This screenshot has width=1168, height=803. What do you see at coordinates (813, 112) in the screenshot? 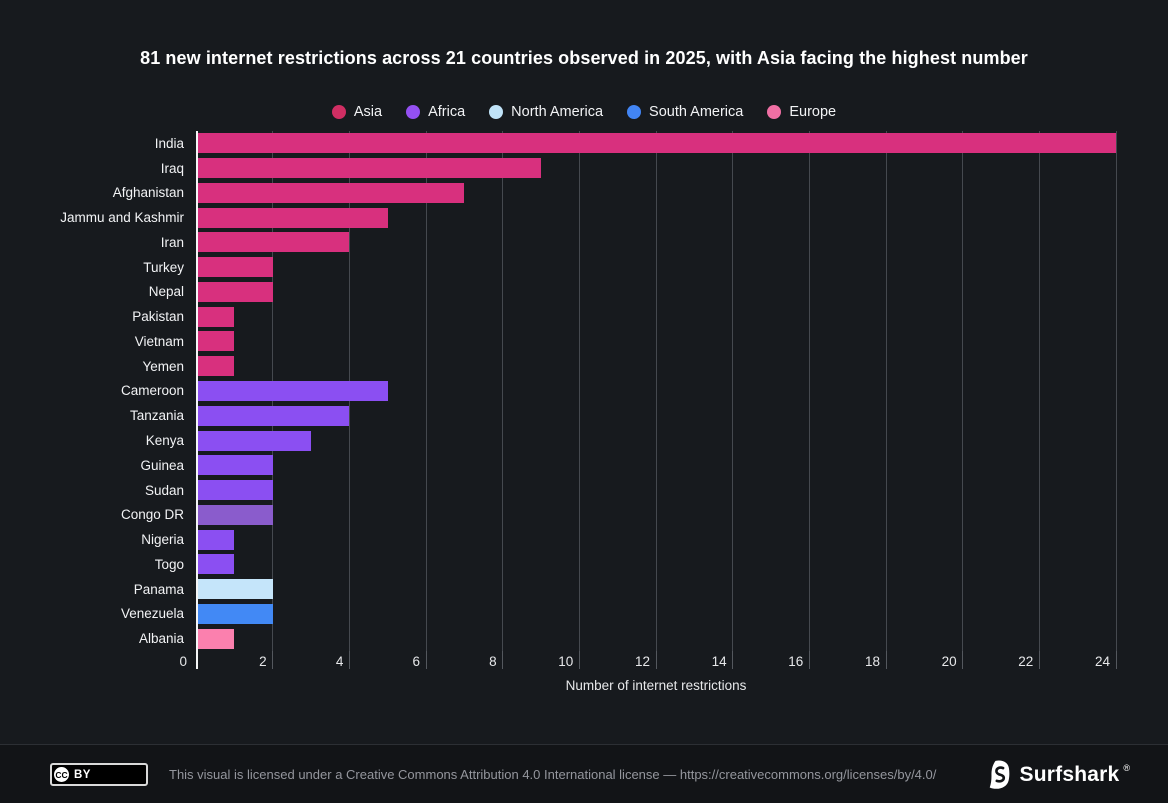
I see `legend-label: Europe` at bounding box center [813, 112].